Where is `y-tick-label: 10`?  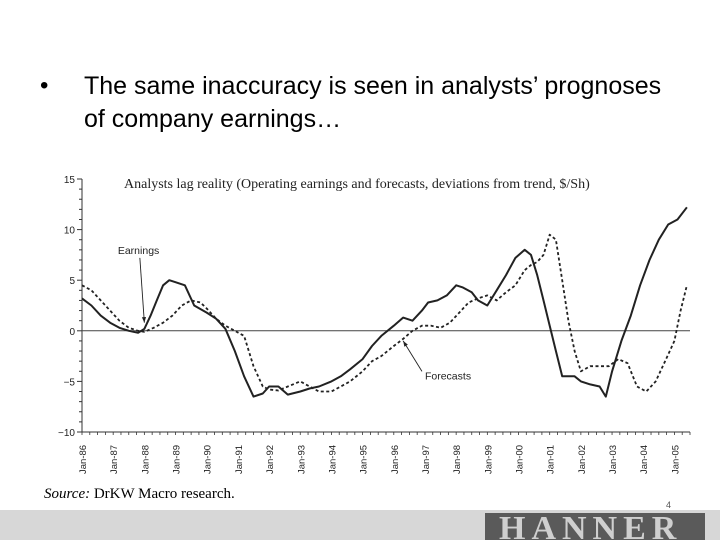
y-tick-label: 10 is located at coordinates (70, 231).